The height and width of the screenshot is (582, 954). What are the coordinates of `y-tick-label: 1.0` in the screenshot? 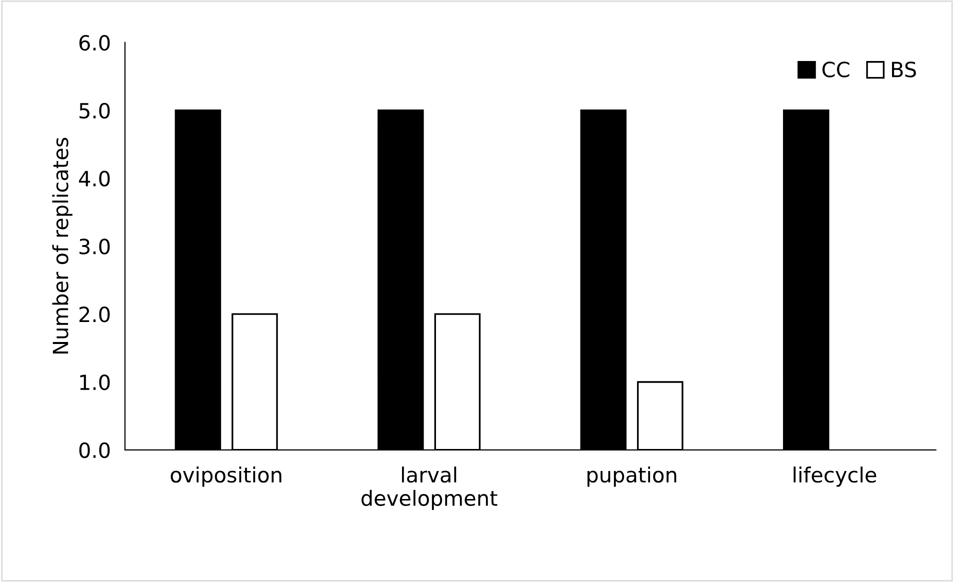 It's located at (95, 382).